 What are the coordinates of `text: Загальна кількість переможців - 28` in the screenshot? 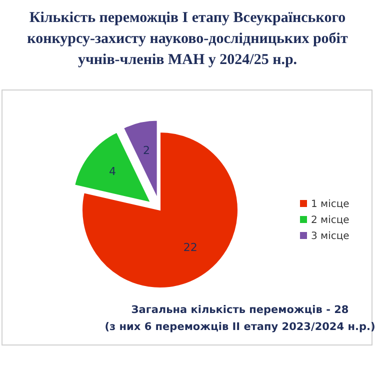 It's located at (240, 310).